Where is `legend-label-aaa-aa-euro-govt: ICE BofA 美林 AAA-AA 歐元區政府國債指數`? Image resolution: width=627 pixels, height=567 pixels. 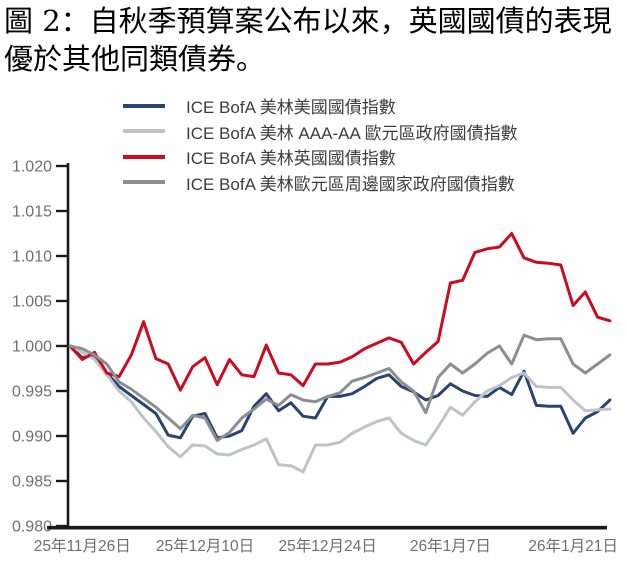
legend-label-aaa-aa-euro-govt: ICE BofA 美林 AAA-AA 歐元區政府國債指數 is located at coordinates (352, 133).